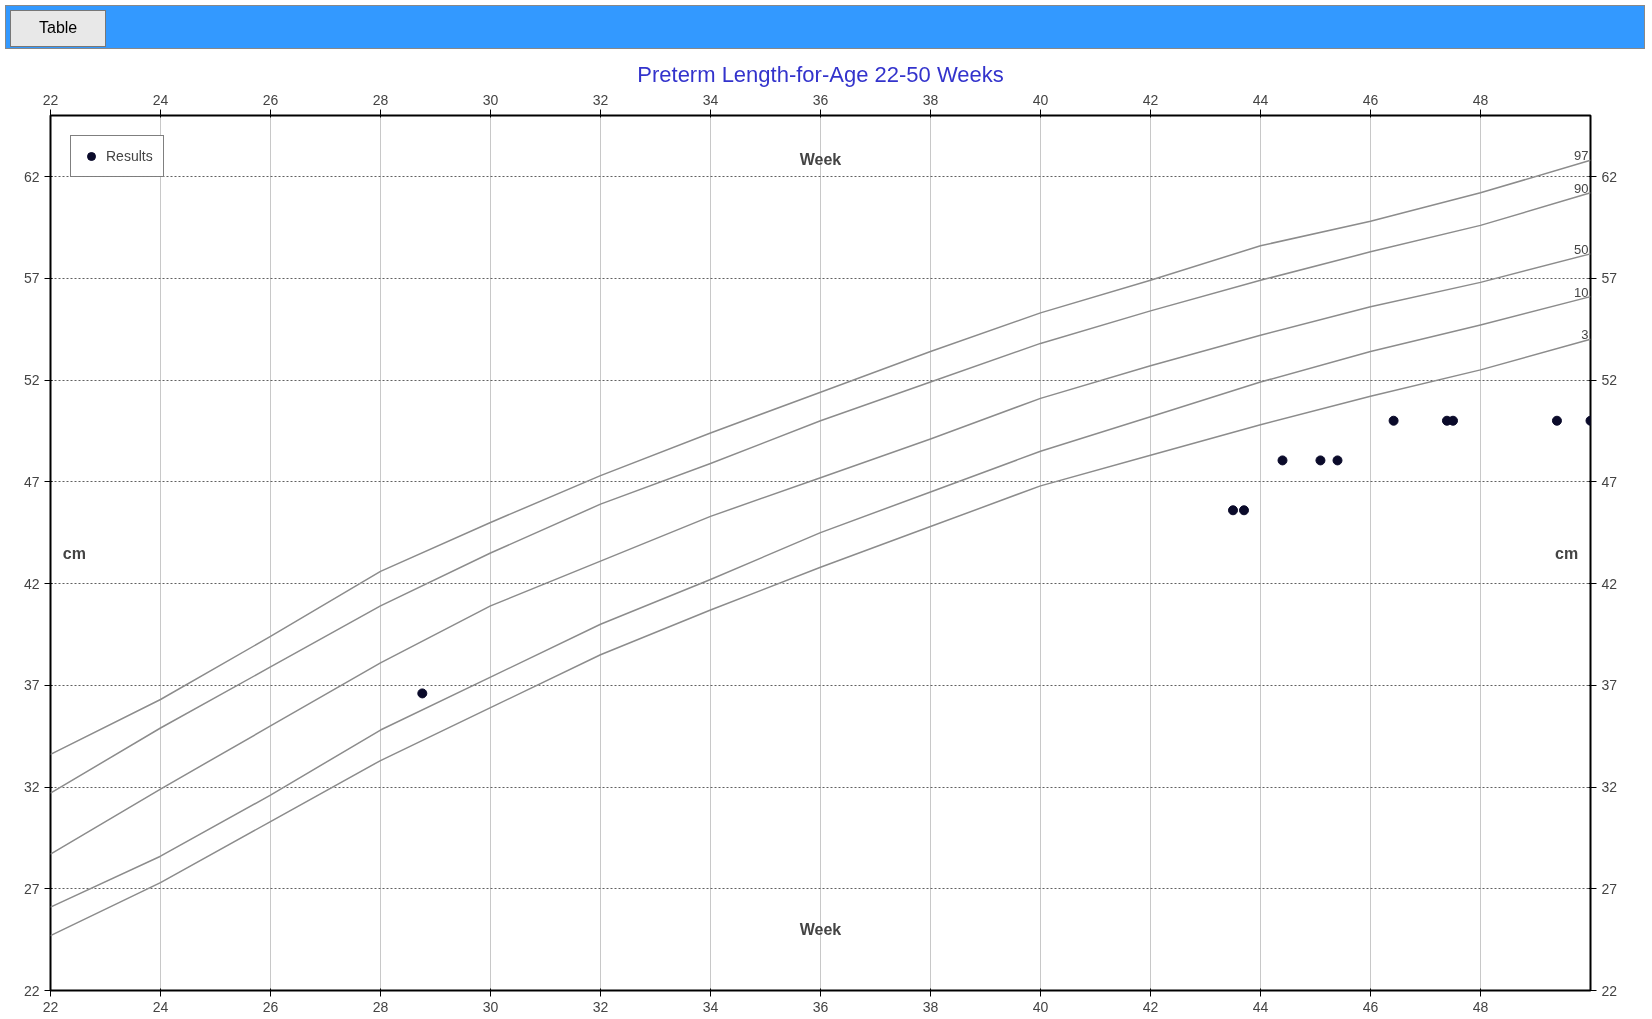 The height and width of the screenshot is (1019, 1652). I want to click on series-label: 10, so click(1581, 292).